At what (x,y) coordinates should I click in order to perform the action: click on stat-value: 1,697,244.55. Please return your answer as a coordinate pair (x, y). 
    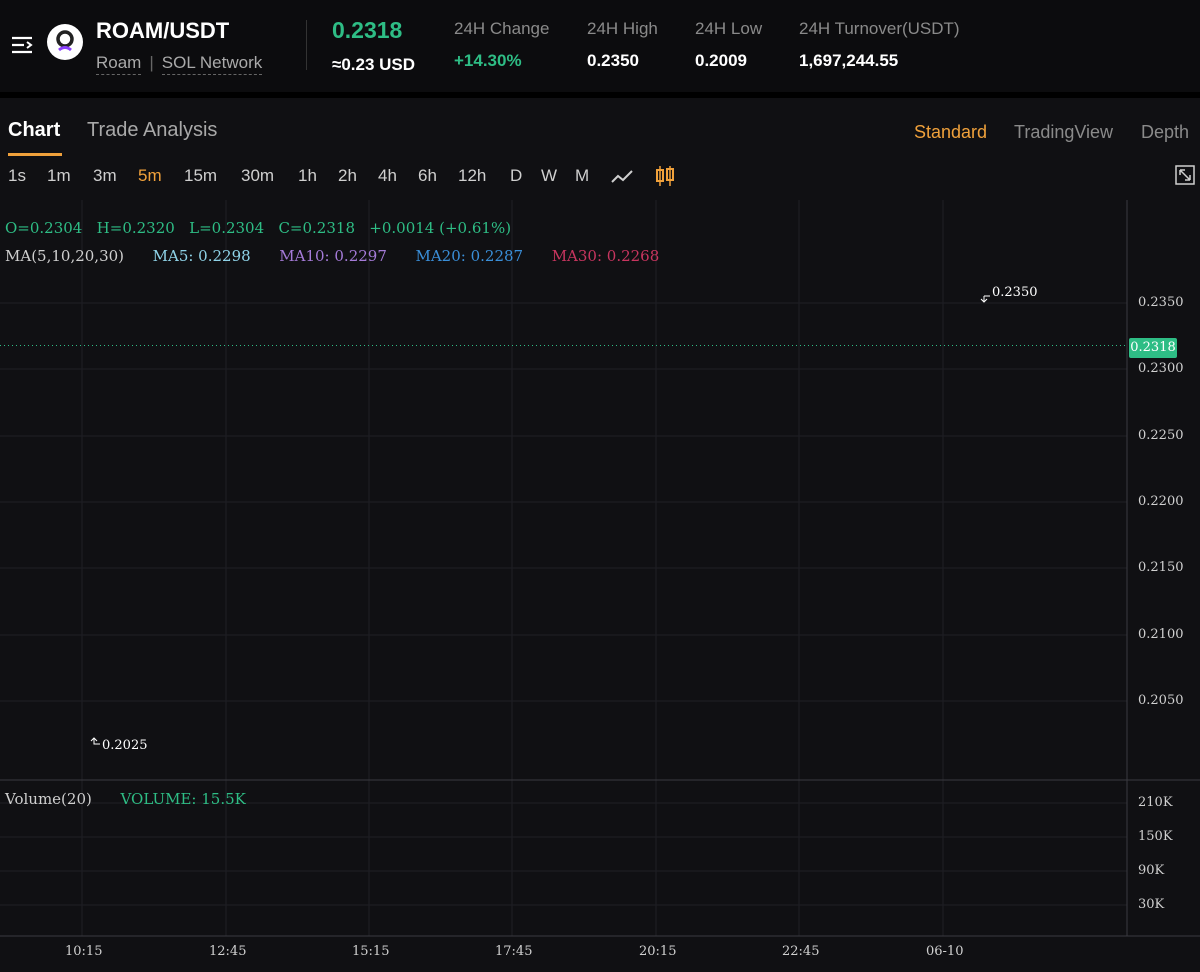
    Looking at the image, I should click on (849, 60).